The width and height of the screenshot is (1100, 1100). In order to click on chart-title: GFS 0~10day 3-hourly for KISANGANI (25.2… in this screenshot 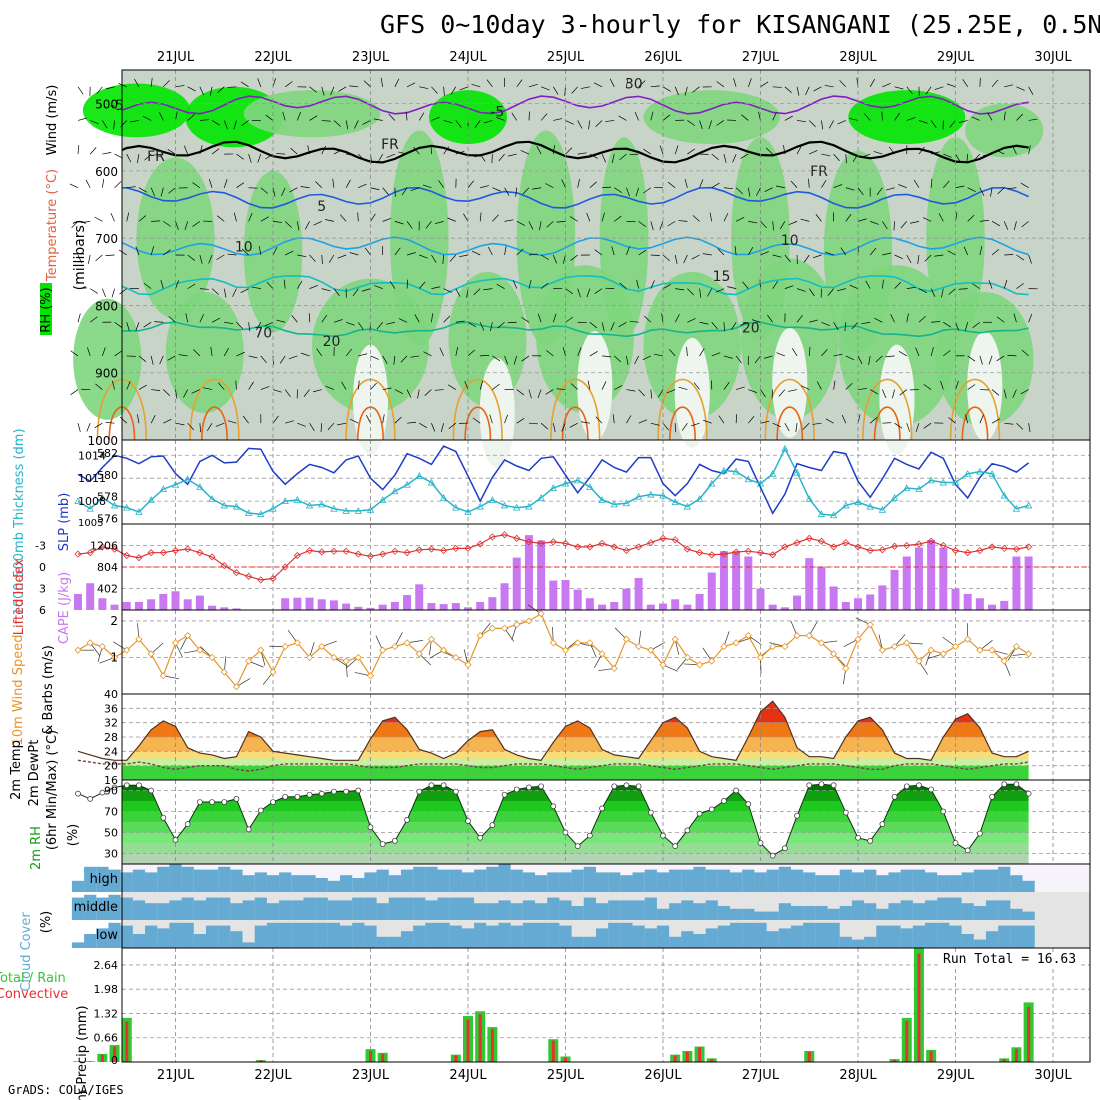, I will do `click(740, 24)`.